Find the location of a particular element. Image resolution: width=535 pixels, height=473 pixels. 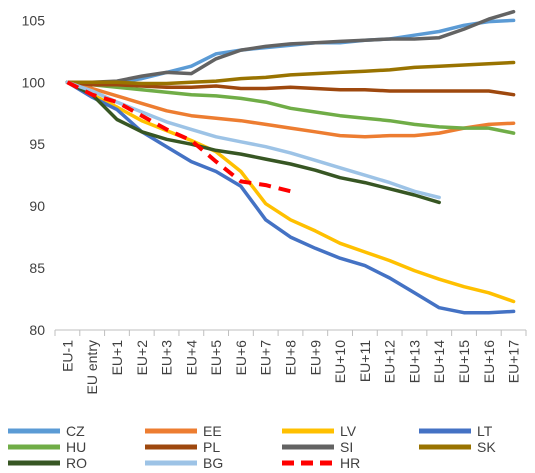

x-tick-label: EU-1 is located at coordinates (67, 356).